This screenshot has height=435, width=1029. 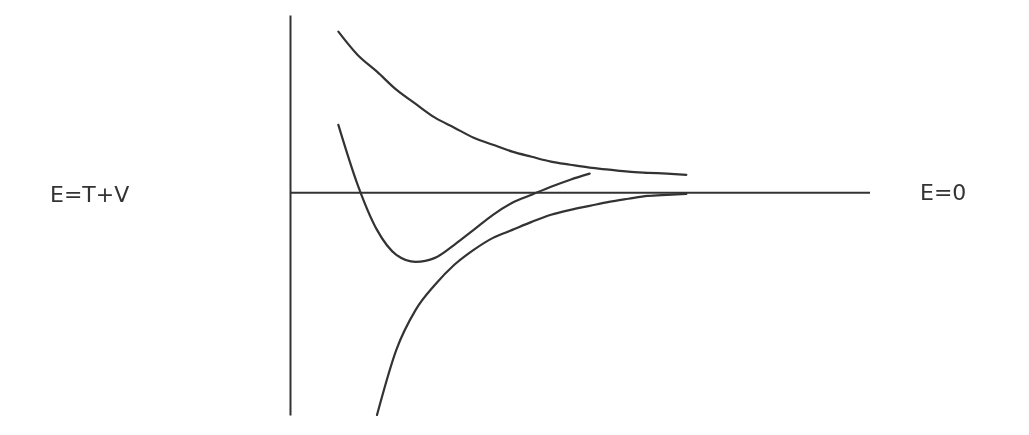 What do you see at coordinates (943, 192) in the screenshot?
I see `ref-line-label: E=0` at bounding box center [943, 192].